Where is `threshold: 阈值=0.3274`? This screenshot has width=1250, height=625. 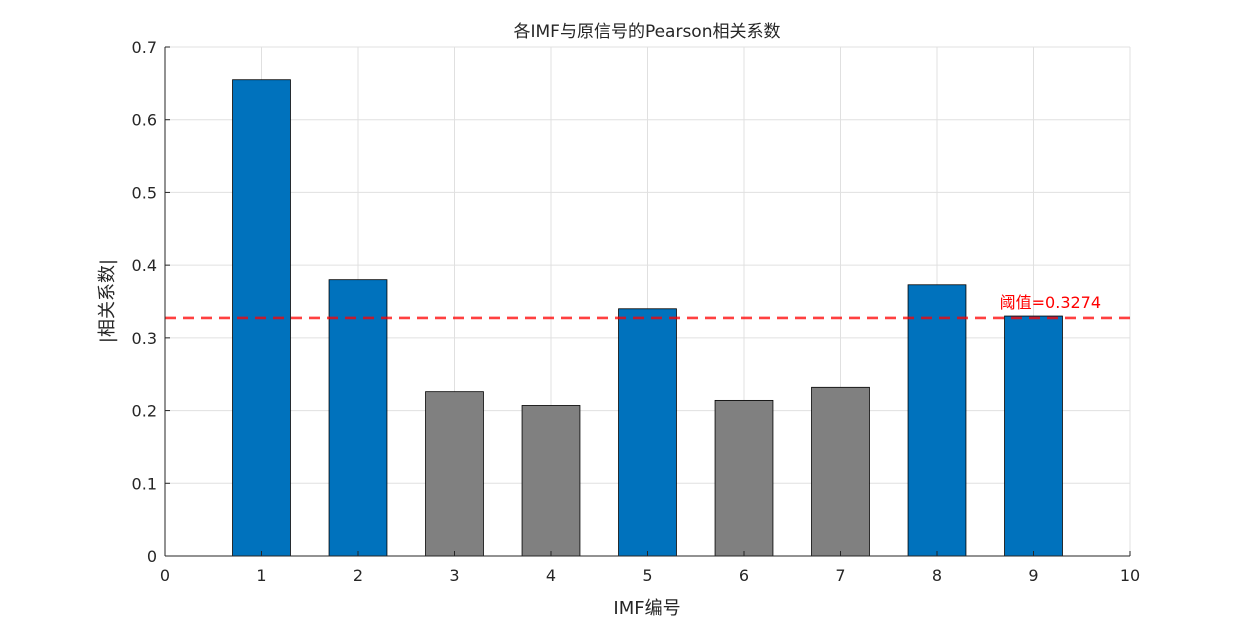 threshold: 阈值=0.3274 is located at coordinates (647, 306).